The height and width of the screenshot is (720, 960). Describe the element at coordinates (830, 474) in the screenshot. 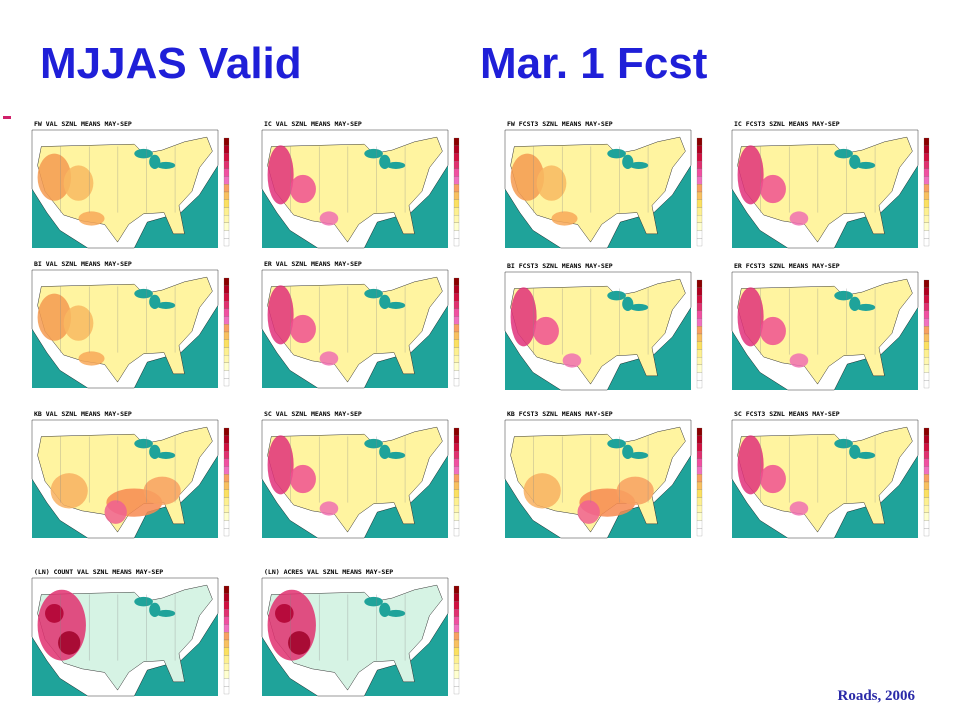

I see `map-panel: SC FCST3 SZNL MEANS MAY-SEP` at that location.